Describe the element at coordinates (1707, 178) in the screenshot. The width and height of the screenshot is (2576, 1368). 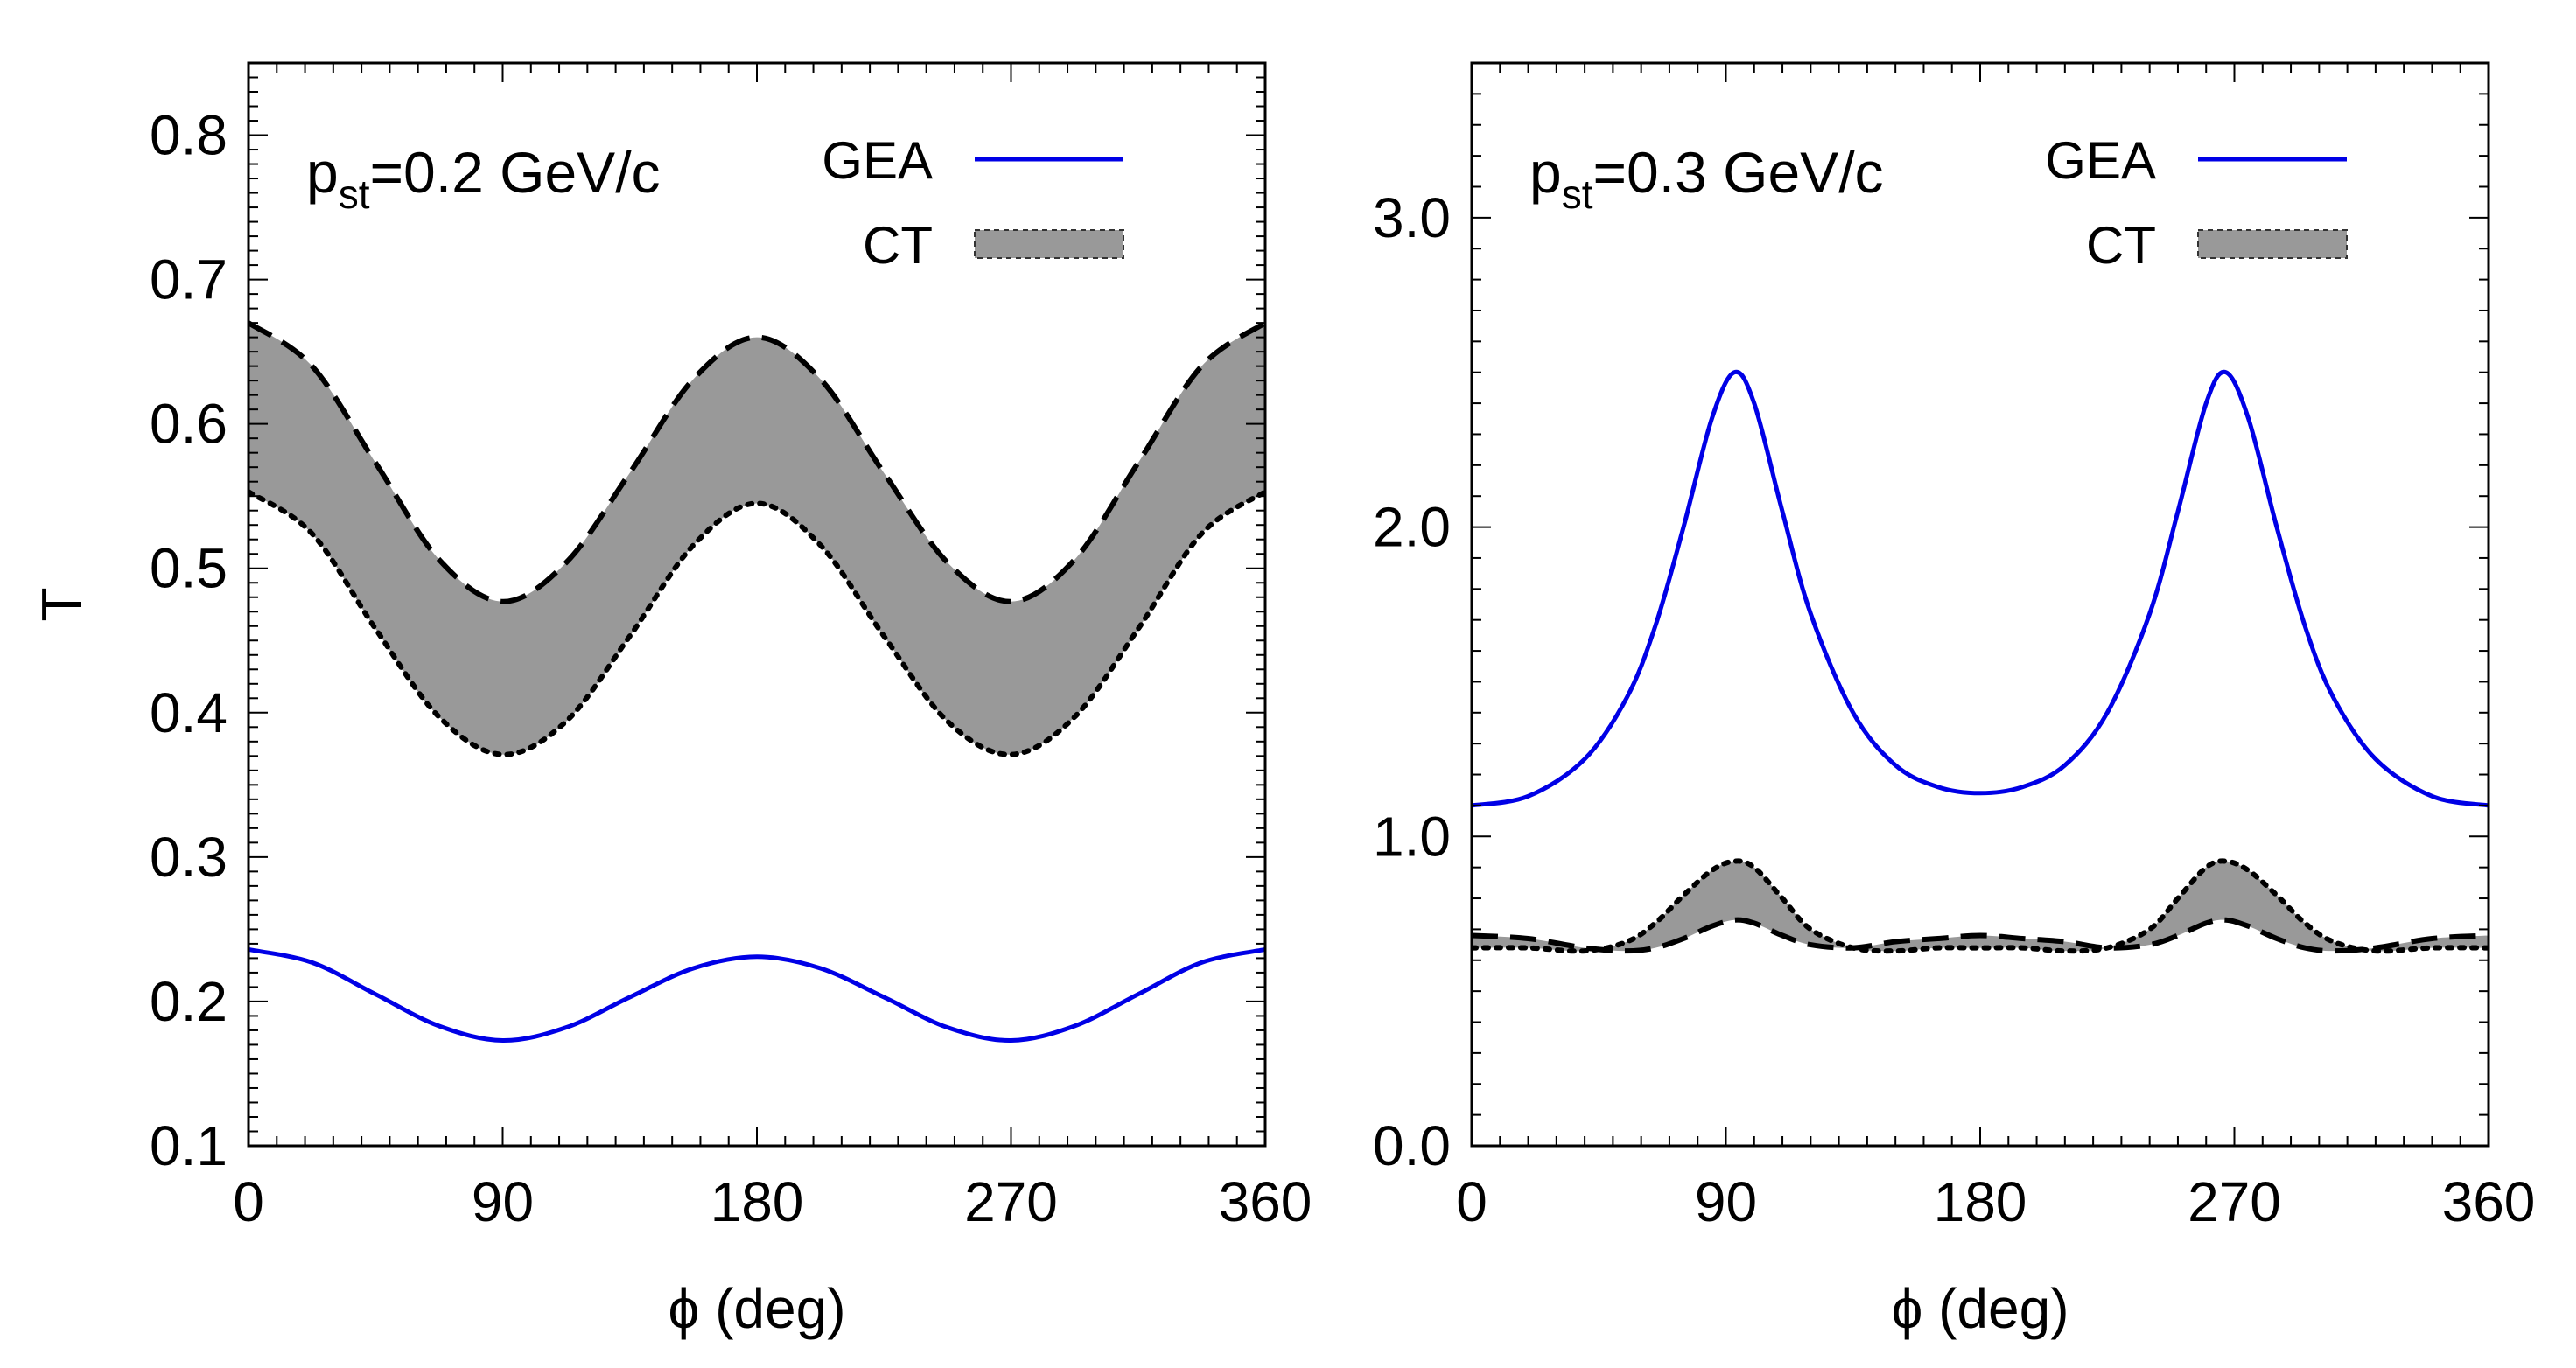
I see `momentum-annotation: pst=0.3 GeV/c` at that location.